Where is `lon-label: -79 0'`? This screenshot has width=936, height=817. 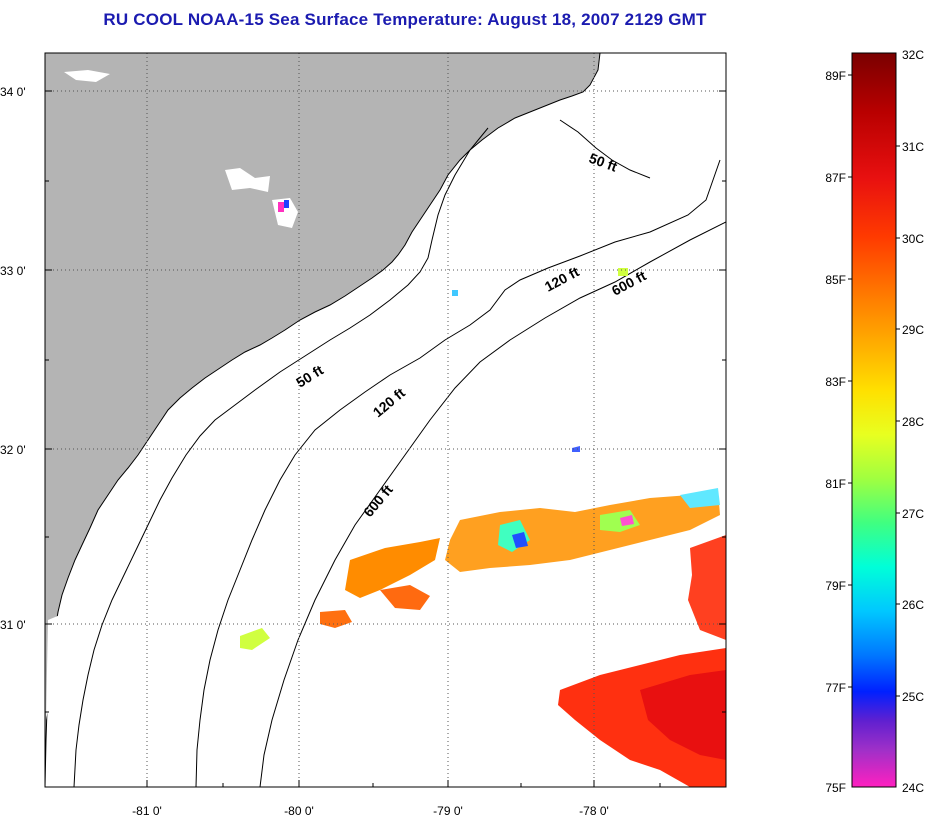 lon-label: -79 0' is located at coordinates (448, 810).